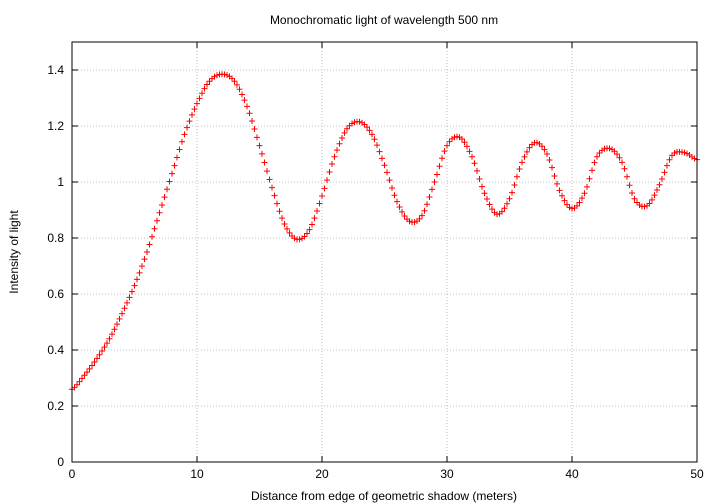 This screenshot has width=720, height=504. Describe the element at coordinates (572, 474) in the screenshot. I see `x-tick-label: 40` at that location.